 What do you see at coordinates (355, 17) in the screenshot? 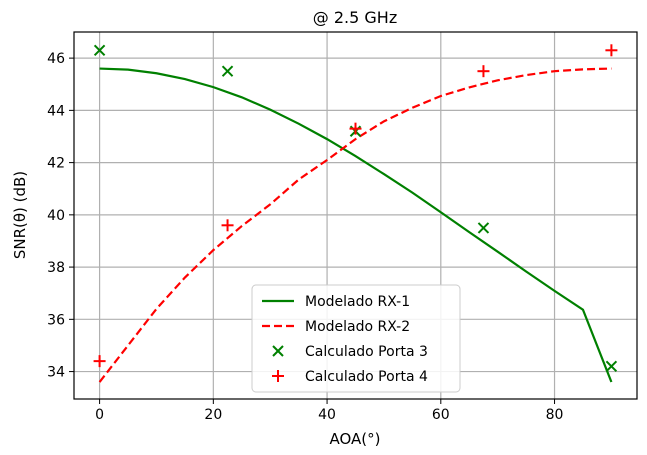
I see `chart-title: @ 2.5 GHz` at bounding box center [355, 17].